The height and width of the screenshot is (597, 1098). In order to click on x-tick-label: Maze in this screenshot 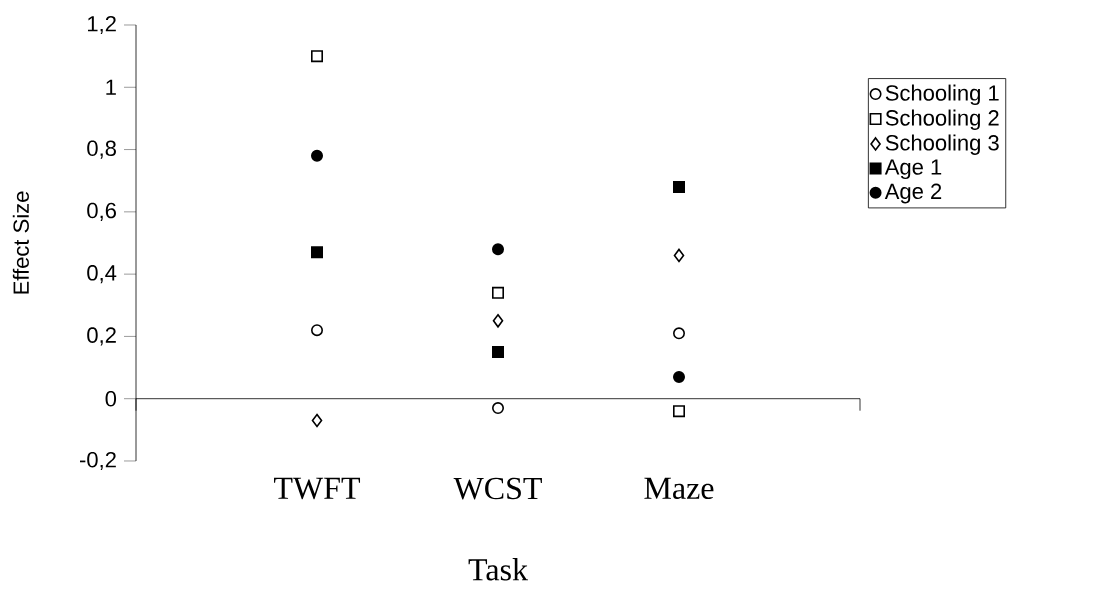, I will do `click(679, 488)`.